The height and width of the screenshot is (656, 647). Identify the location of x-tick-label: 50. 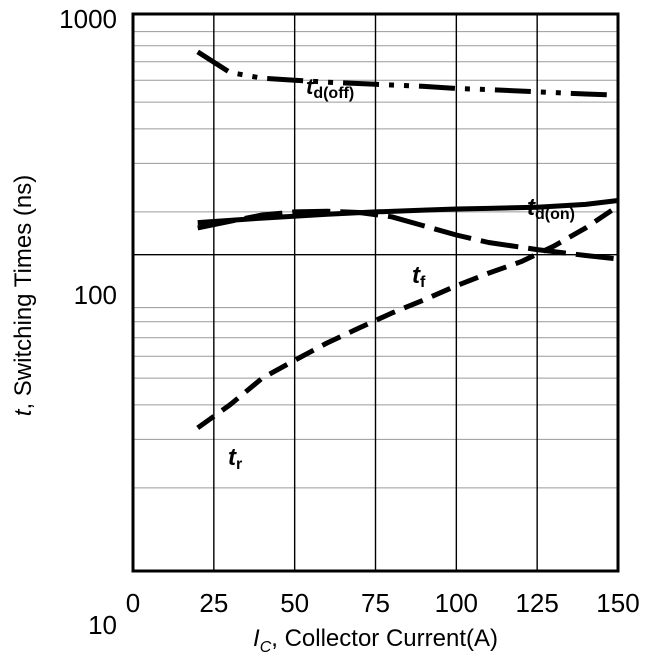
(294, 603).